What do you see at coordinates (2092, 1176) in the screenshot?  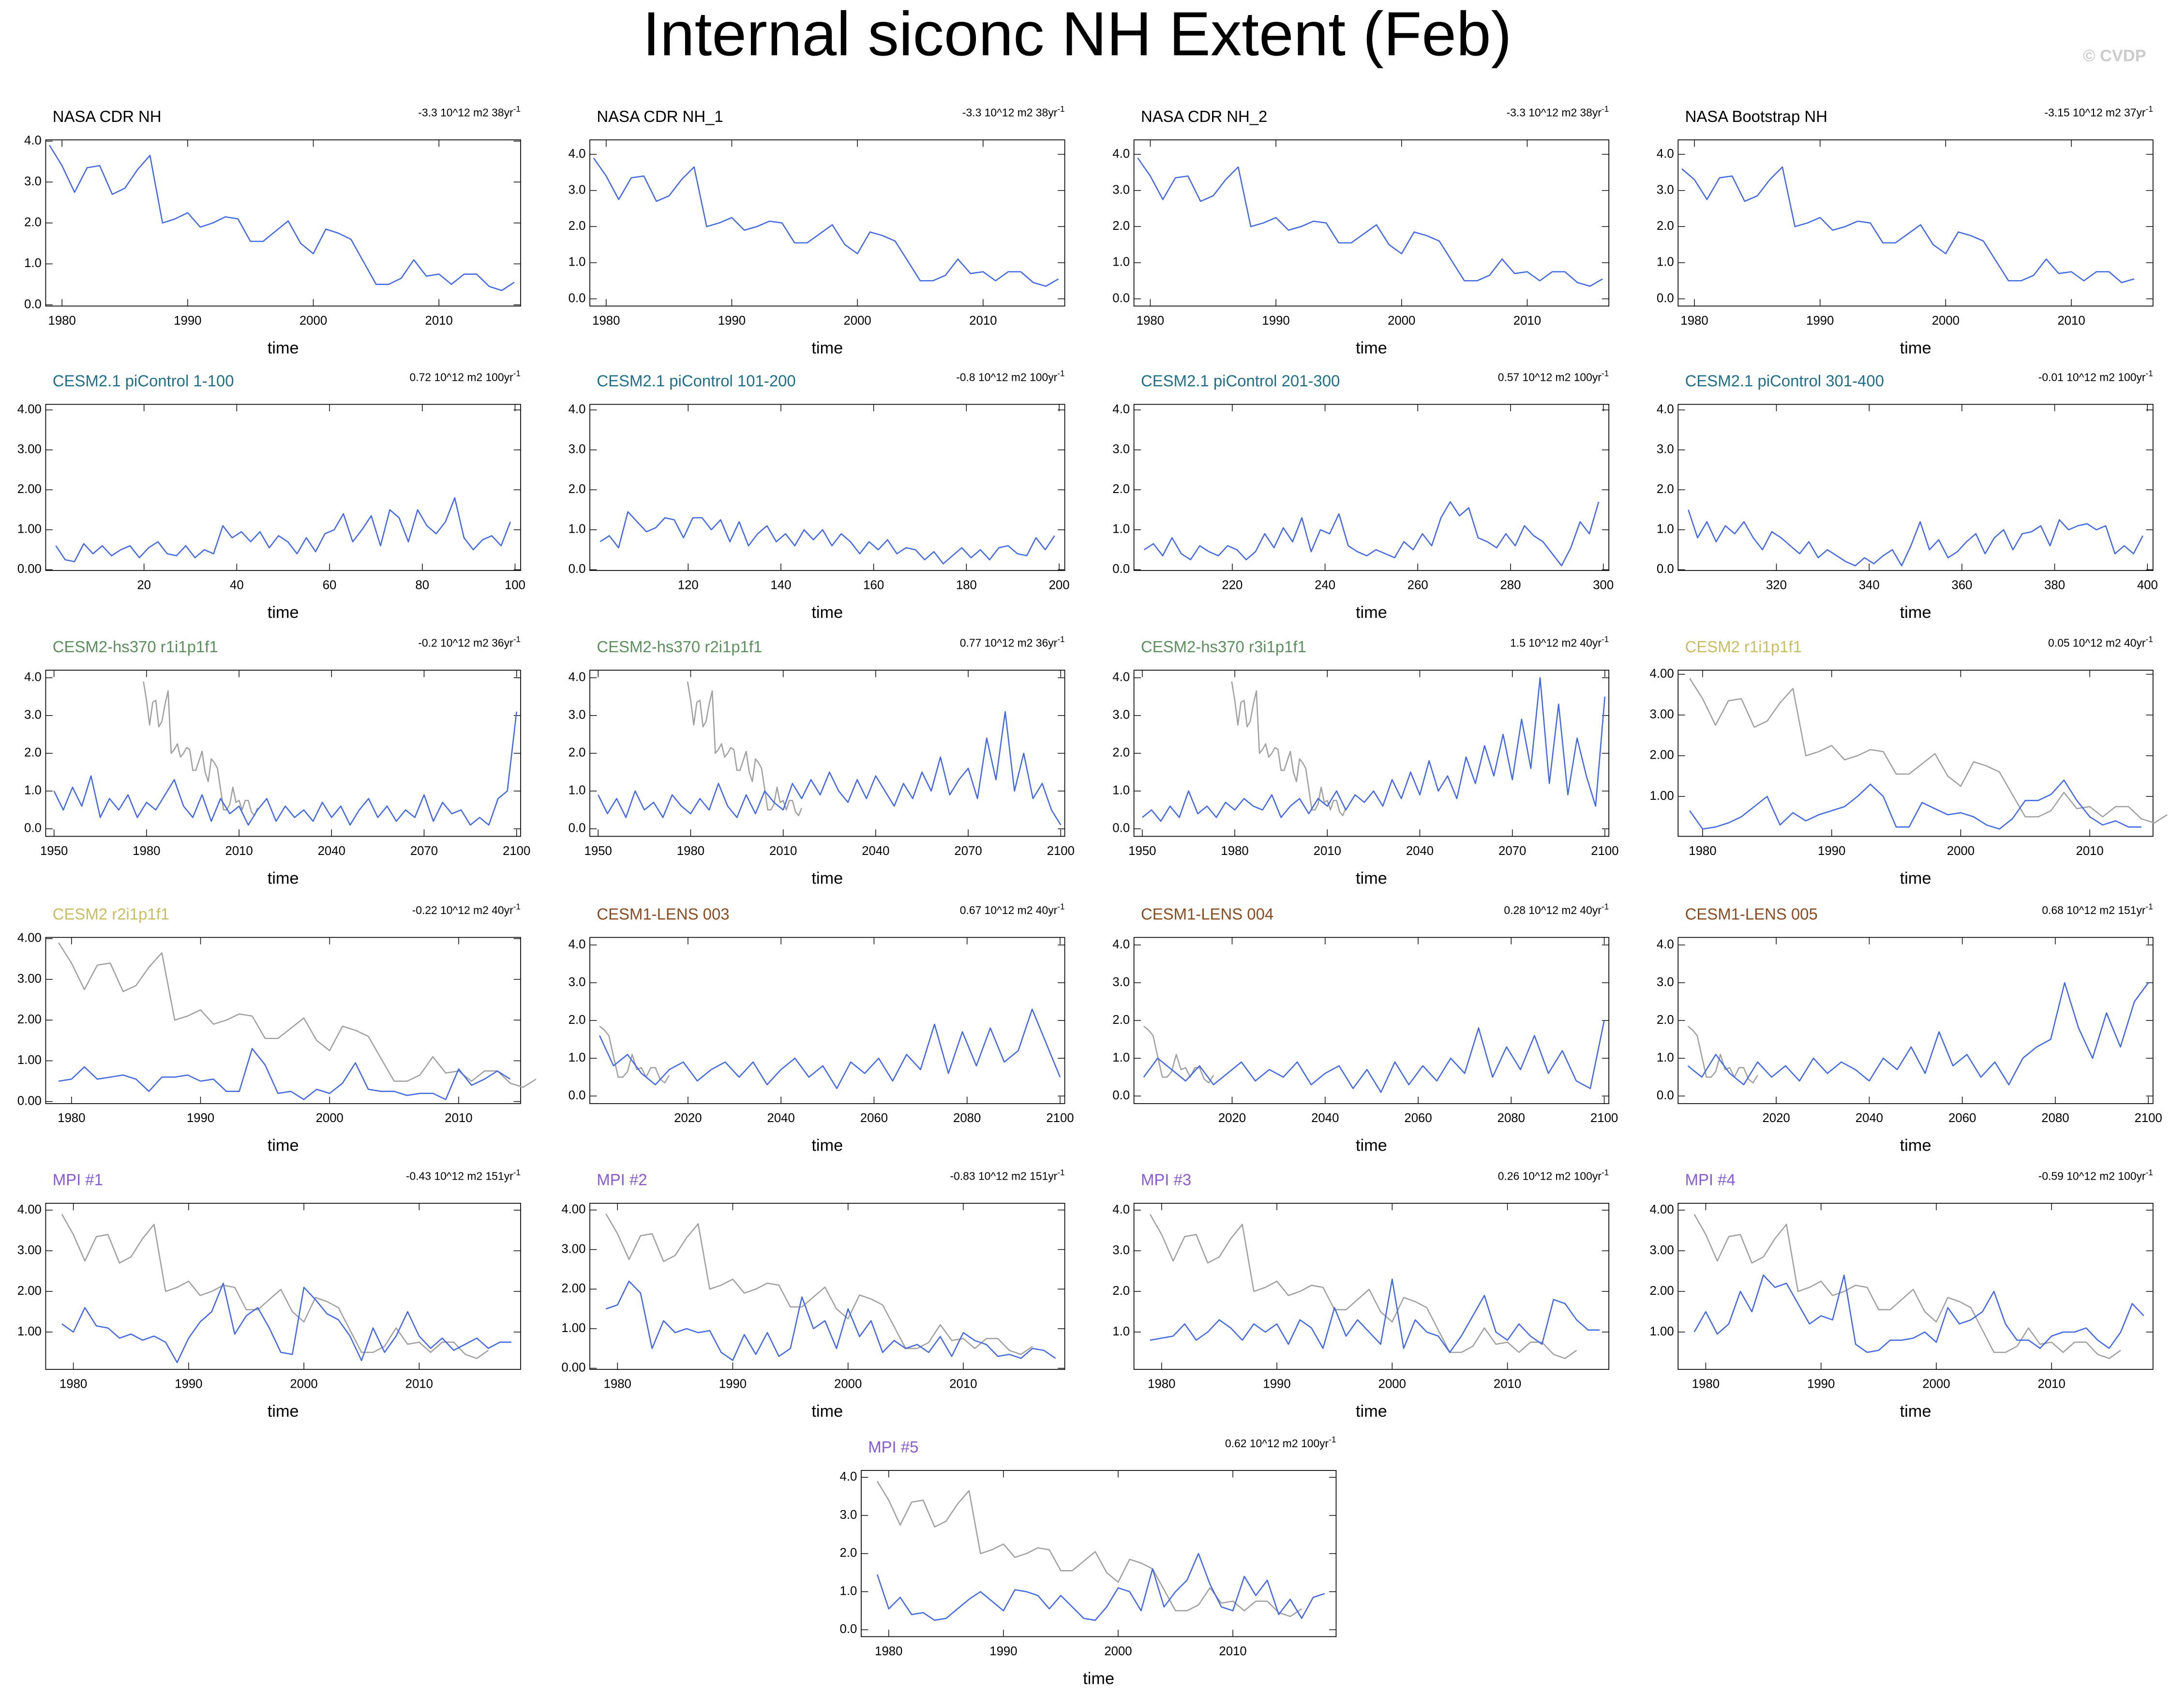 I see `trend-value: -0.59 10^12 m2 100yr` at bounding box center [2092, 1176].